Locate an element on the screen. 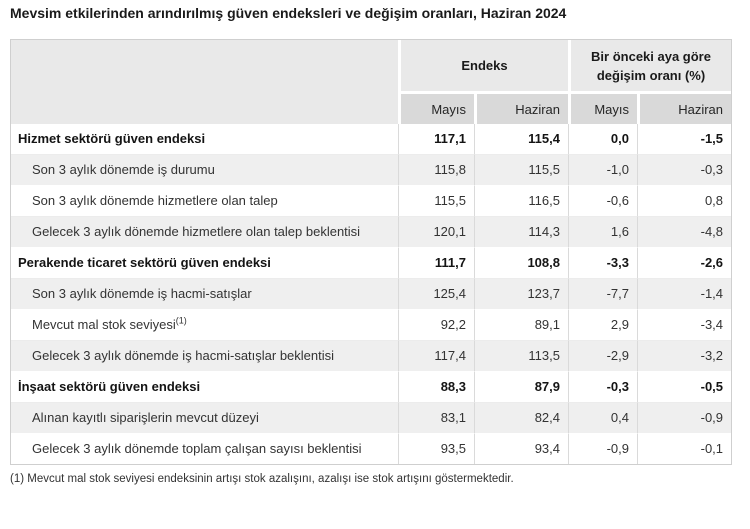  value-cell: 93,4 is located at coordinates (521, 449).